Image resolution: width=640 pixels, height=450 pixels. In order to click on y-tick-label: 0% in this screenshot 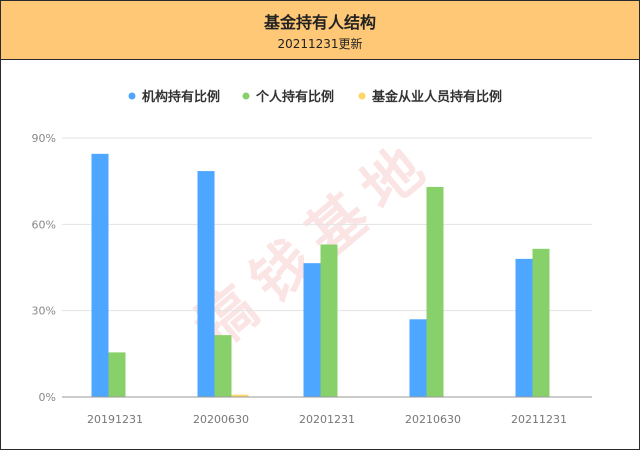, I will do `click(47, 397)`.